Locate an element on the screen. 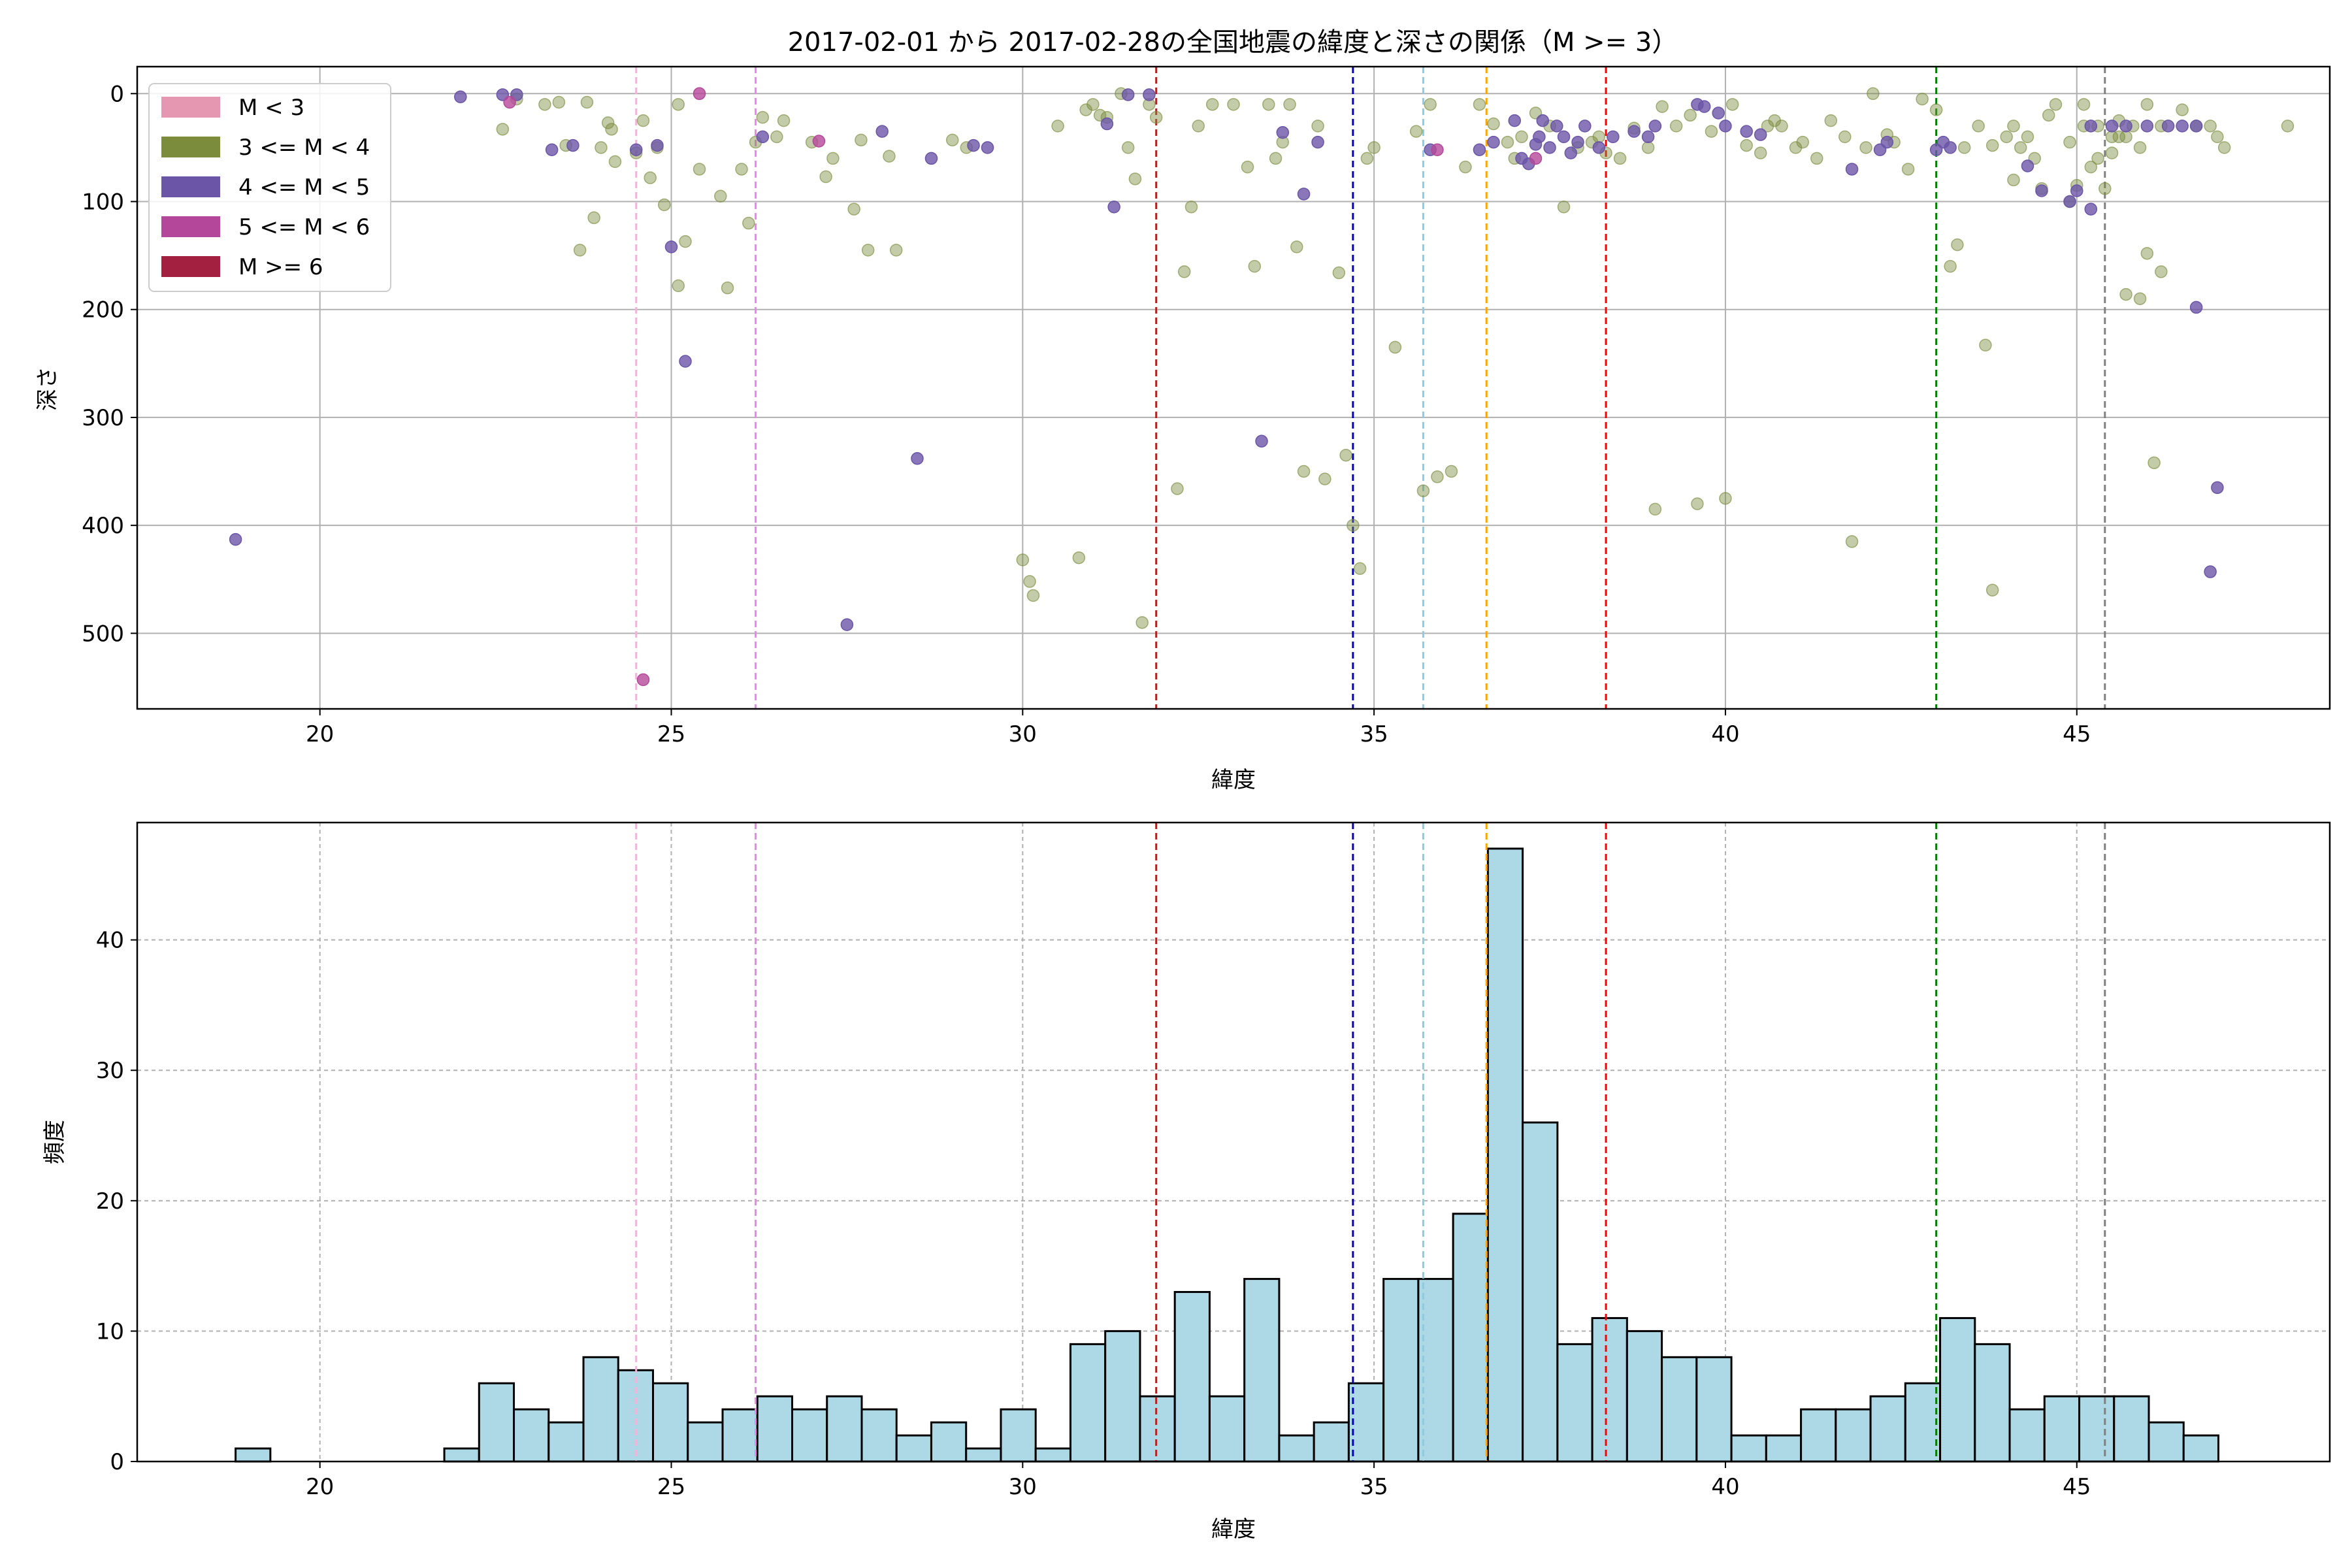 This screenshot has width=2352, height=1568. histogram-x-tick-label: 35 is located at coordinates (1374, 1487).